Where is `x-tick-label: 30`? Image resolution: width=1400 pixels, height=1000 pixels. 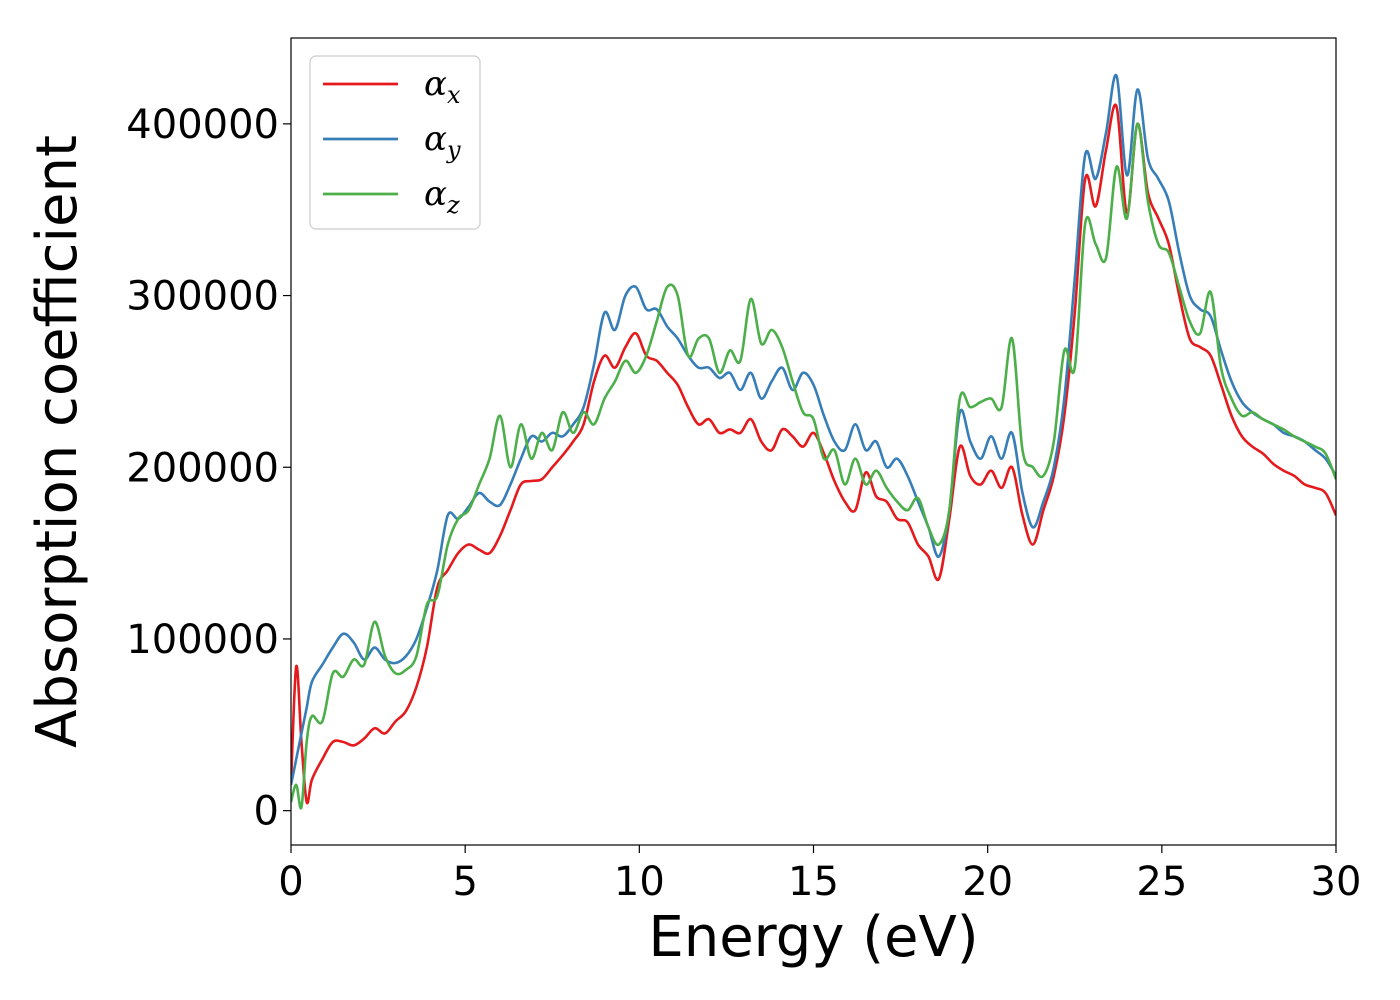
x-tick-label: 30 is located at coordinates (1336, 882).